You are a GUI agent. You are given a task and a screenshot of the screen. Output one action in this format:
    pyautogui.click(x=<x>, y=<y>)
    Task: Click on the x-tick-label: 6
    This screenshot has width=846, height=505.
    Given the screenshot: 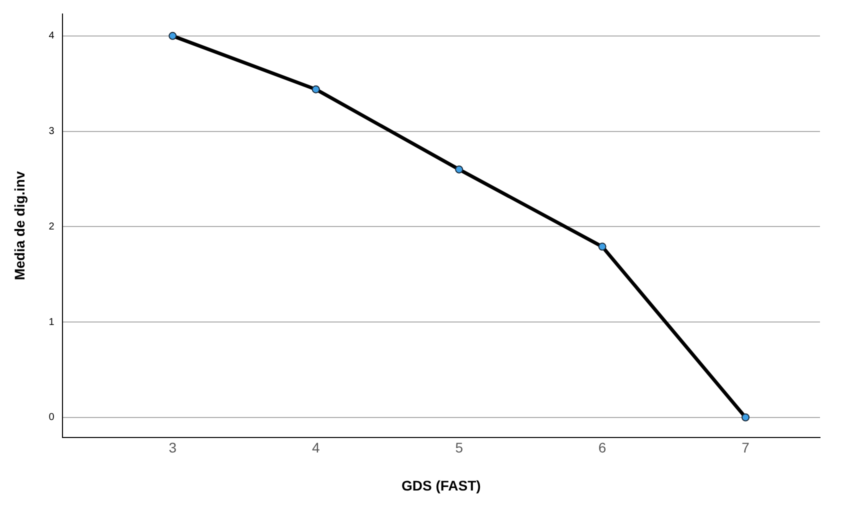 What is the action you would take?
    pyautogui.click(x=602, y=448)
    